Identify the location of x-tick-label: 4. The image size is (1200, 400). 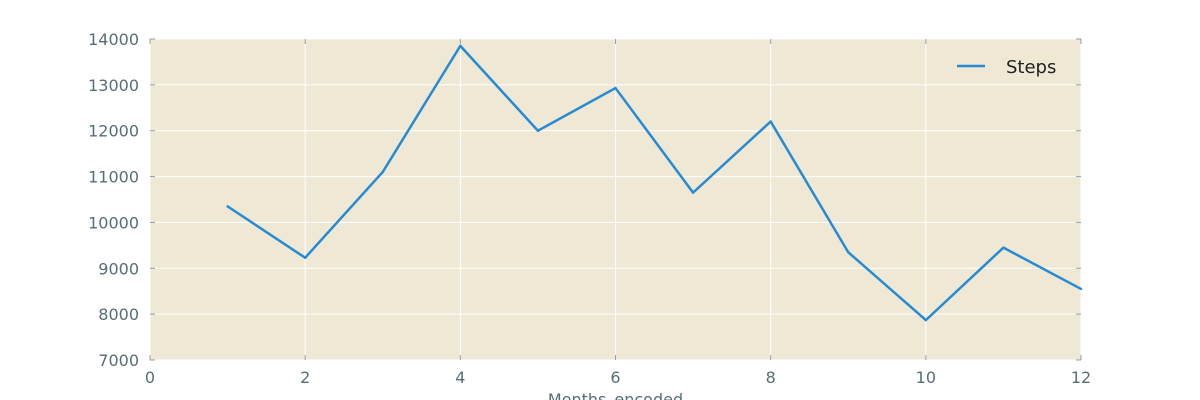
(460, 377).